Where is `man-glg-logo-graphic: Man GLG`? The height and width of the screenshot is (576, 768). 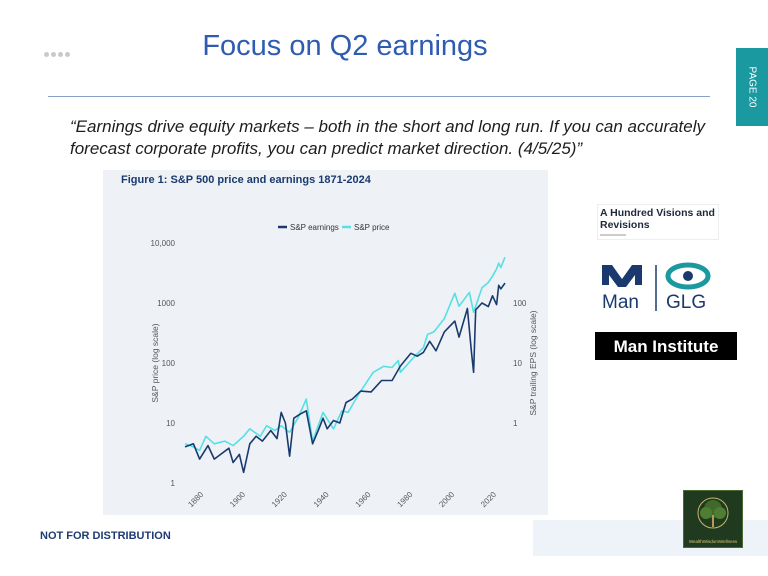
man-glg-logo-graphic: Man GLG is located at coordinates (656, 287).